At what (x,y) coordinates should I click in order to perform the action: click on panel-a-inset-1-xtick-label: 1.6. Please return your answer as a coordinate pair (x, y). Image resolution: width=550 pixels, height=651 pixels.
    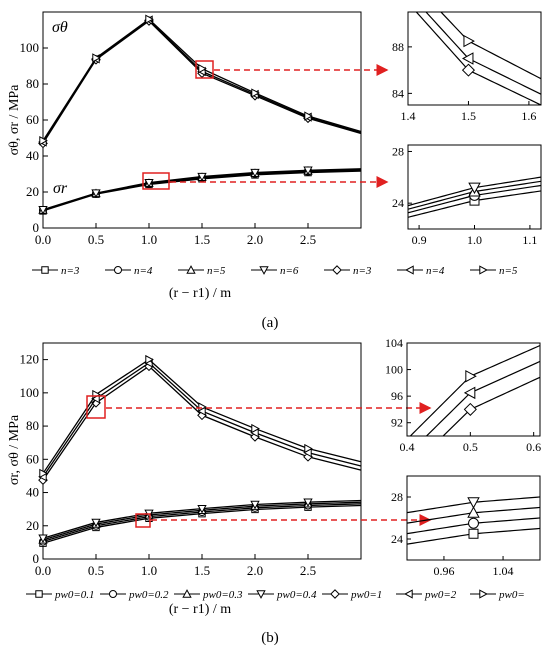
    Looking at the image, I should click on (528, 116).